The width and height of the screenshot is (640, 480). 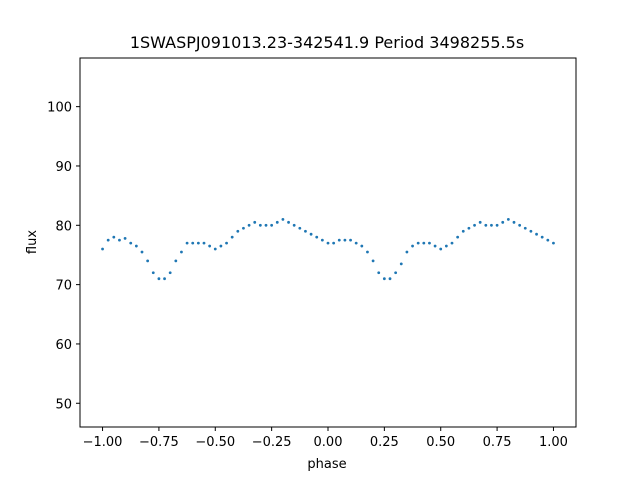 I want to click on x-axis-label: phase, so click(x=326, y=464).